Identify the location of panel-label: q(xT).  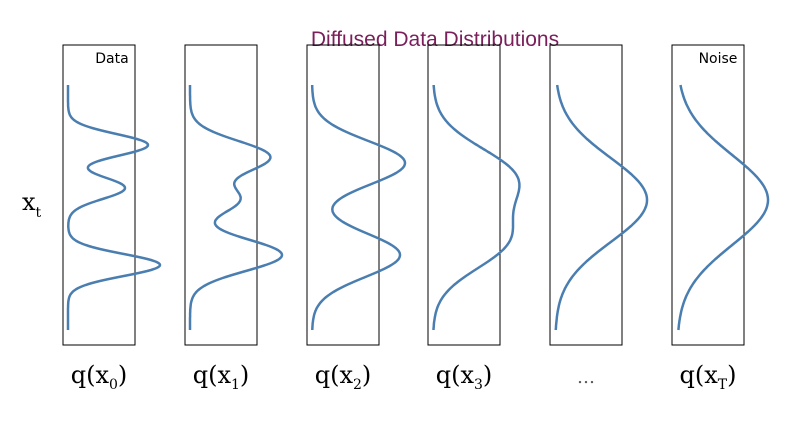
(708, 377).